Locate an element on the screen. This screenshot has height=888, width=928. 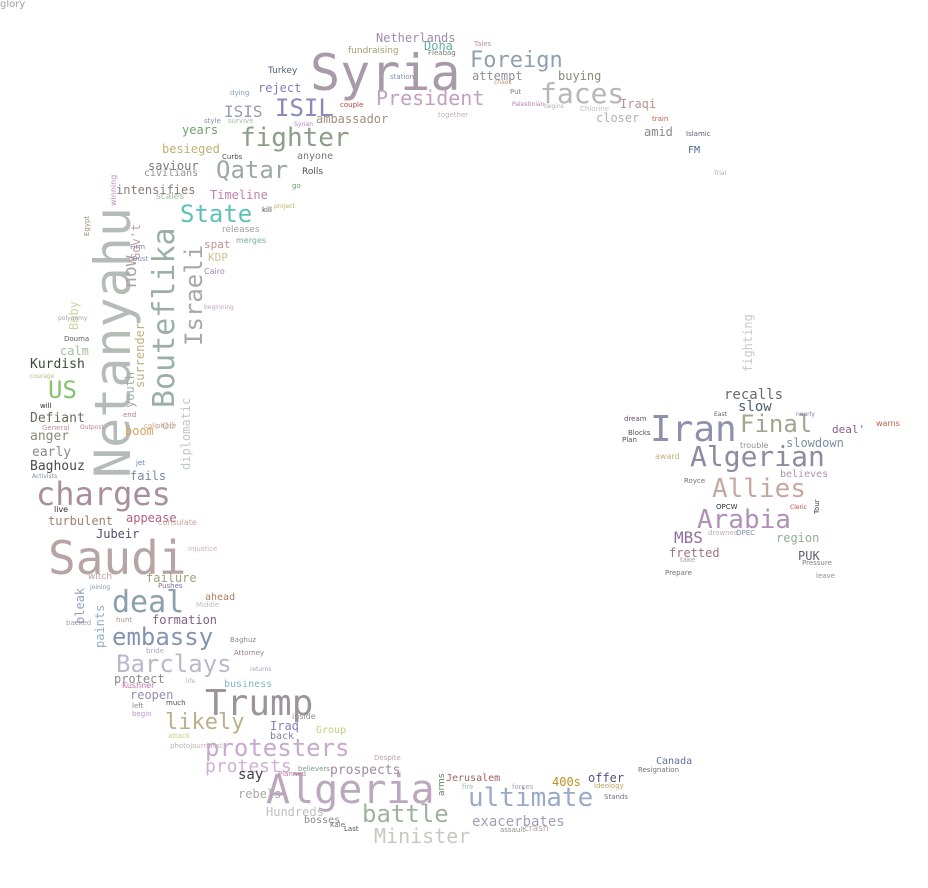
cloud-word: Blocks is located at coordinates (639, 433).